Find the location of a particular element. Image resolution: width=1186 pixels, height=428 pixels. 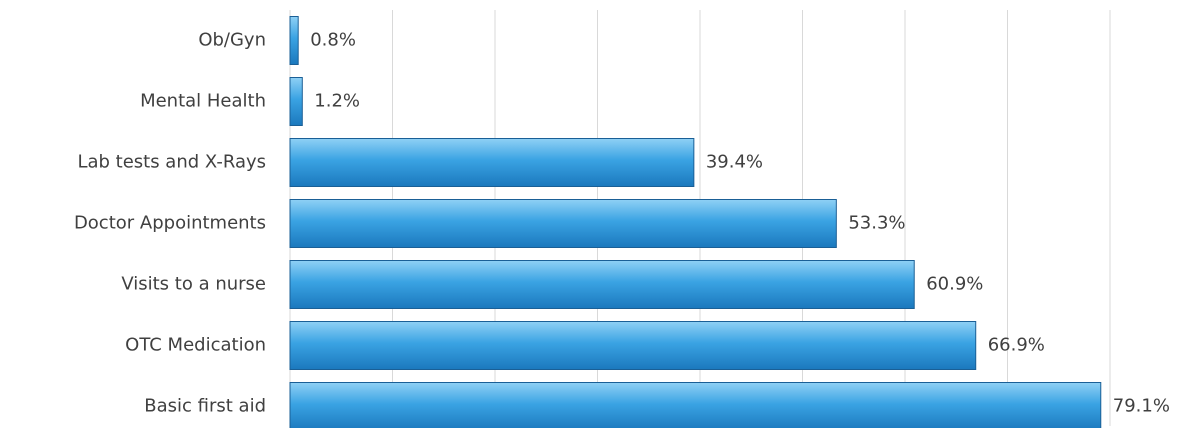

y-tick-label: Mental Health is located at coordinates (203, 101).